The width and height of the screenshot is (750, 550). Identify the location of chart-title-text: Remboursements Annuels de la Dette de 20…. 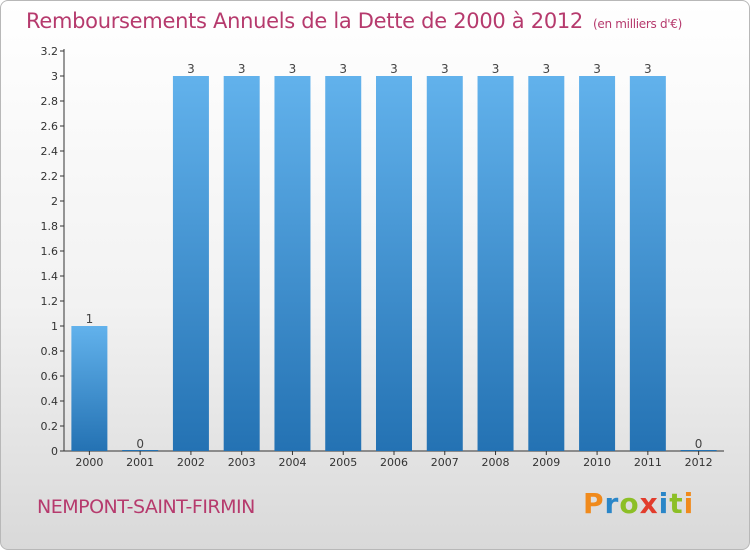
(304, 21).